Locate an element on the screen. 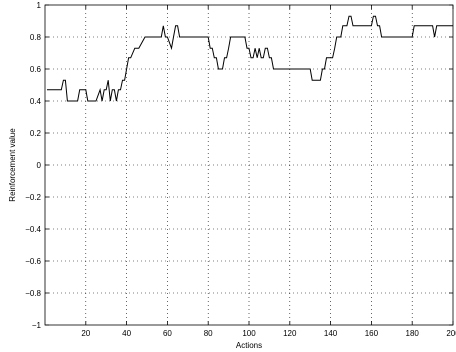  x-tick-label: 60 is located at coordinates (167, 333).